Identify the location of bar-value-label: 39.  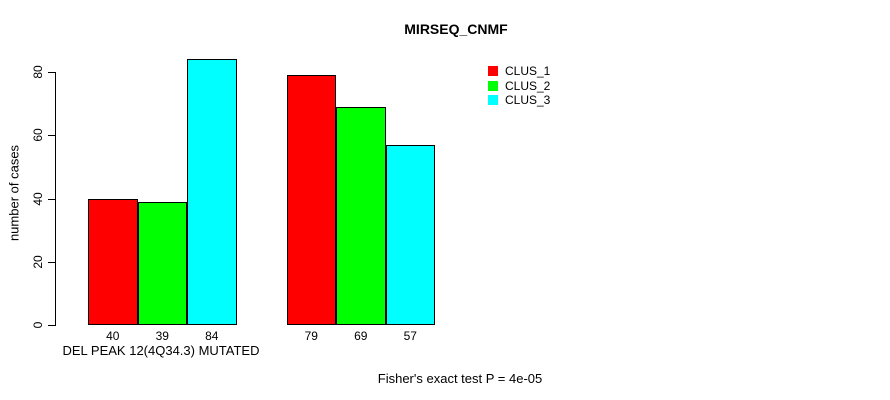
(162, 336).